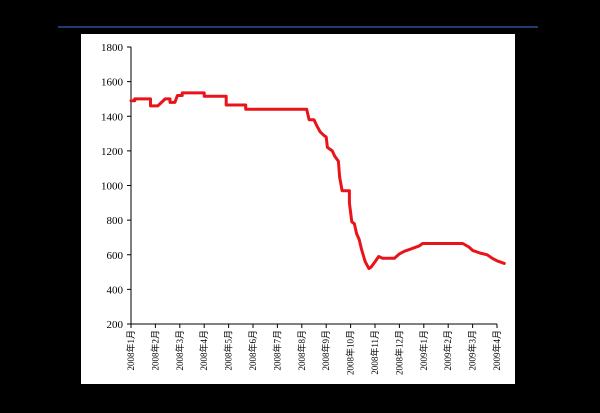 This screenshot has width=600, height=413. Describe the element at coordinates (350, 352) in the screenshot. I see `x-tick-label: 2008年10月` at that location.